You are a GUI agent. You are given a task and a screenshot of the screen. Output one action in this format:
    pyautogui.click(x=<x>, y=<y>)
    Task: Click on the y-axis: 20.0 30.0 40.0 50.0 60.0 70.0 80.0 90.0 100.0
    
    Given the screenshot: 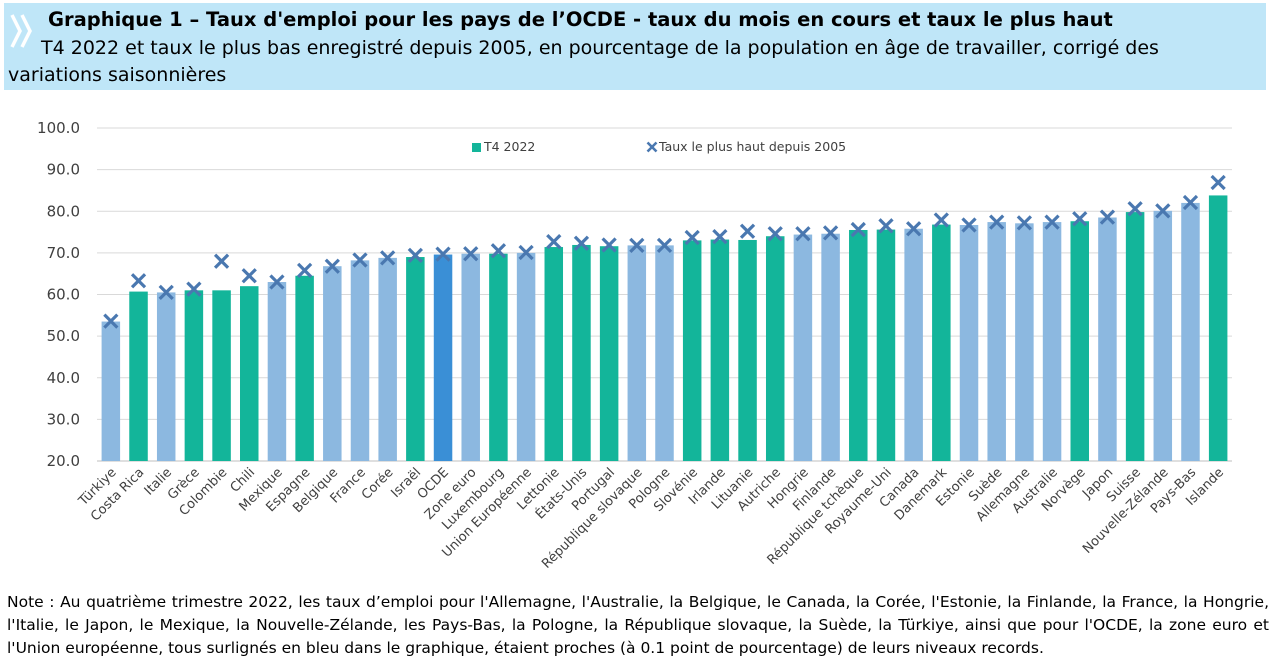 What is the action you would take?
    pyautogui.click(x=58, y=294)
    